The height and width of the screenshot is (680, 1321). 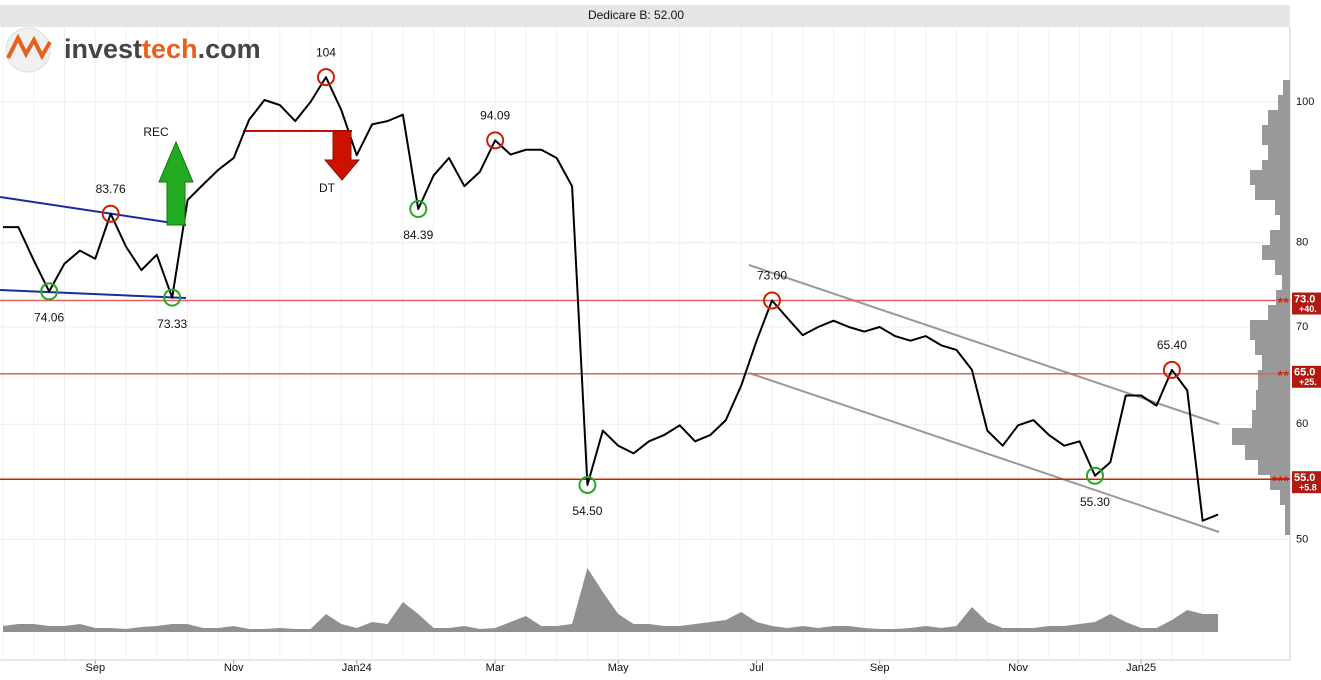 What do you see at coordinates (757, 668) in the screenshot?
I see `x-tick-label: Jul` at bounding box center [757, 668].